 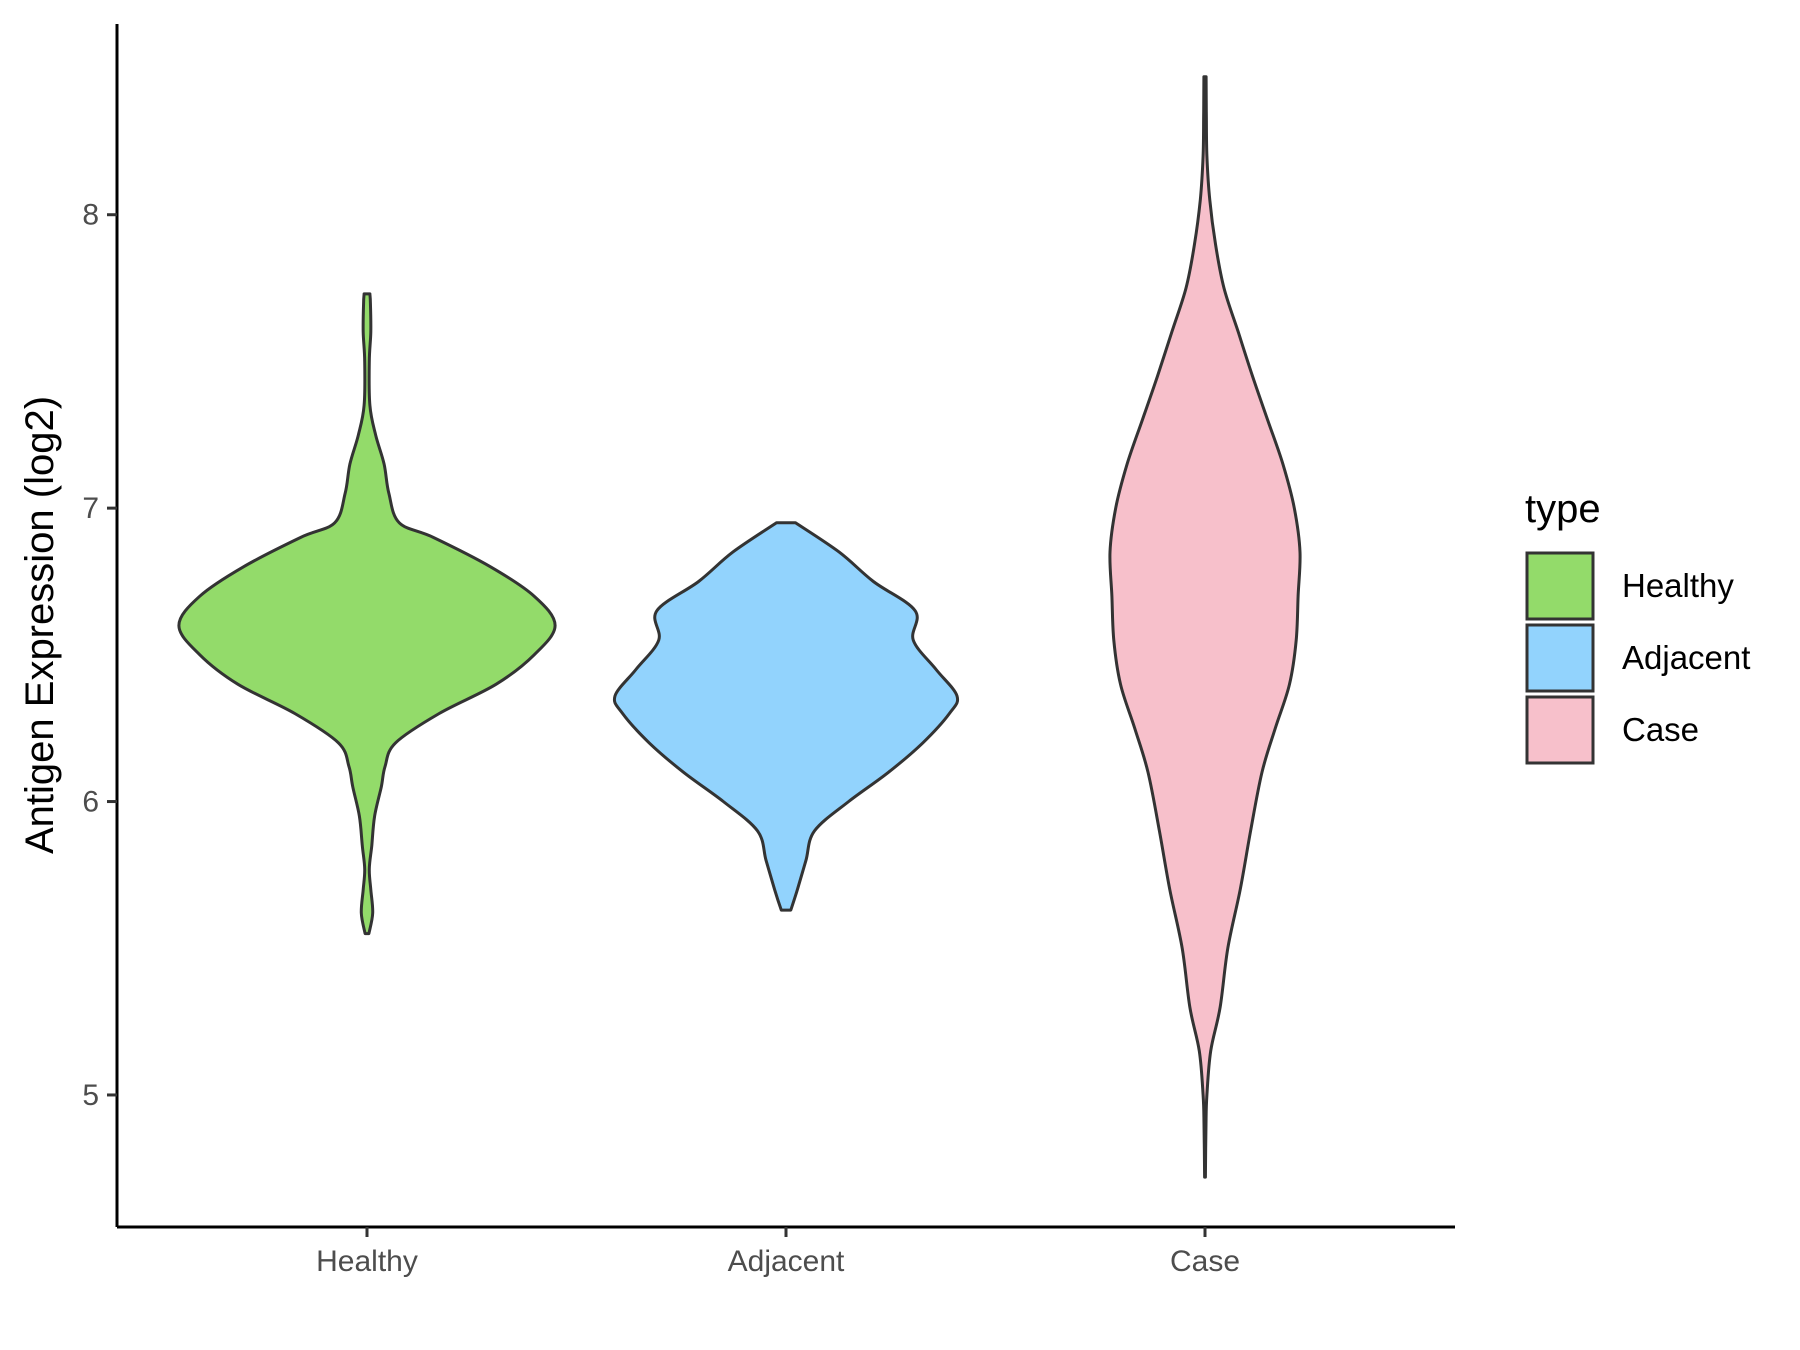 I want to click on violin-case, so click(x=1205, y=627).